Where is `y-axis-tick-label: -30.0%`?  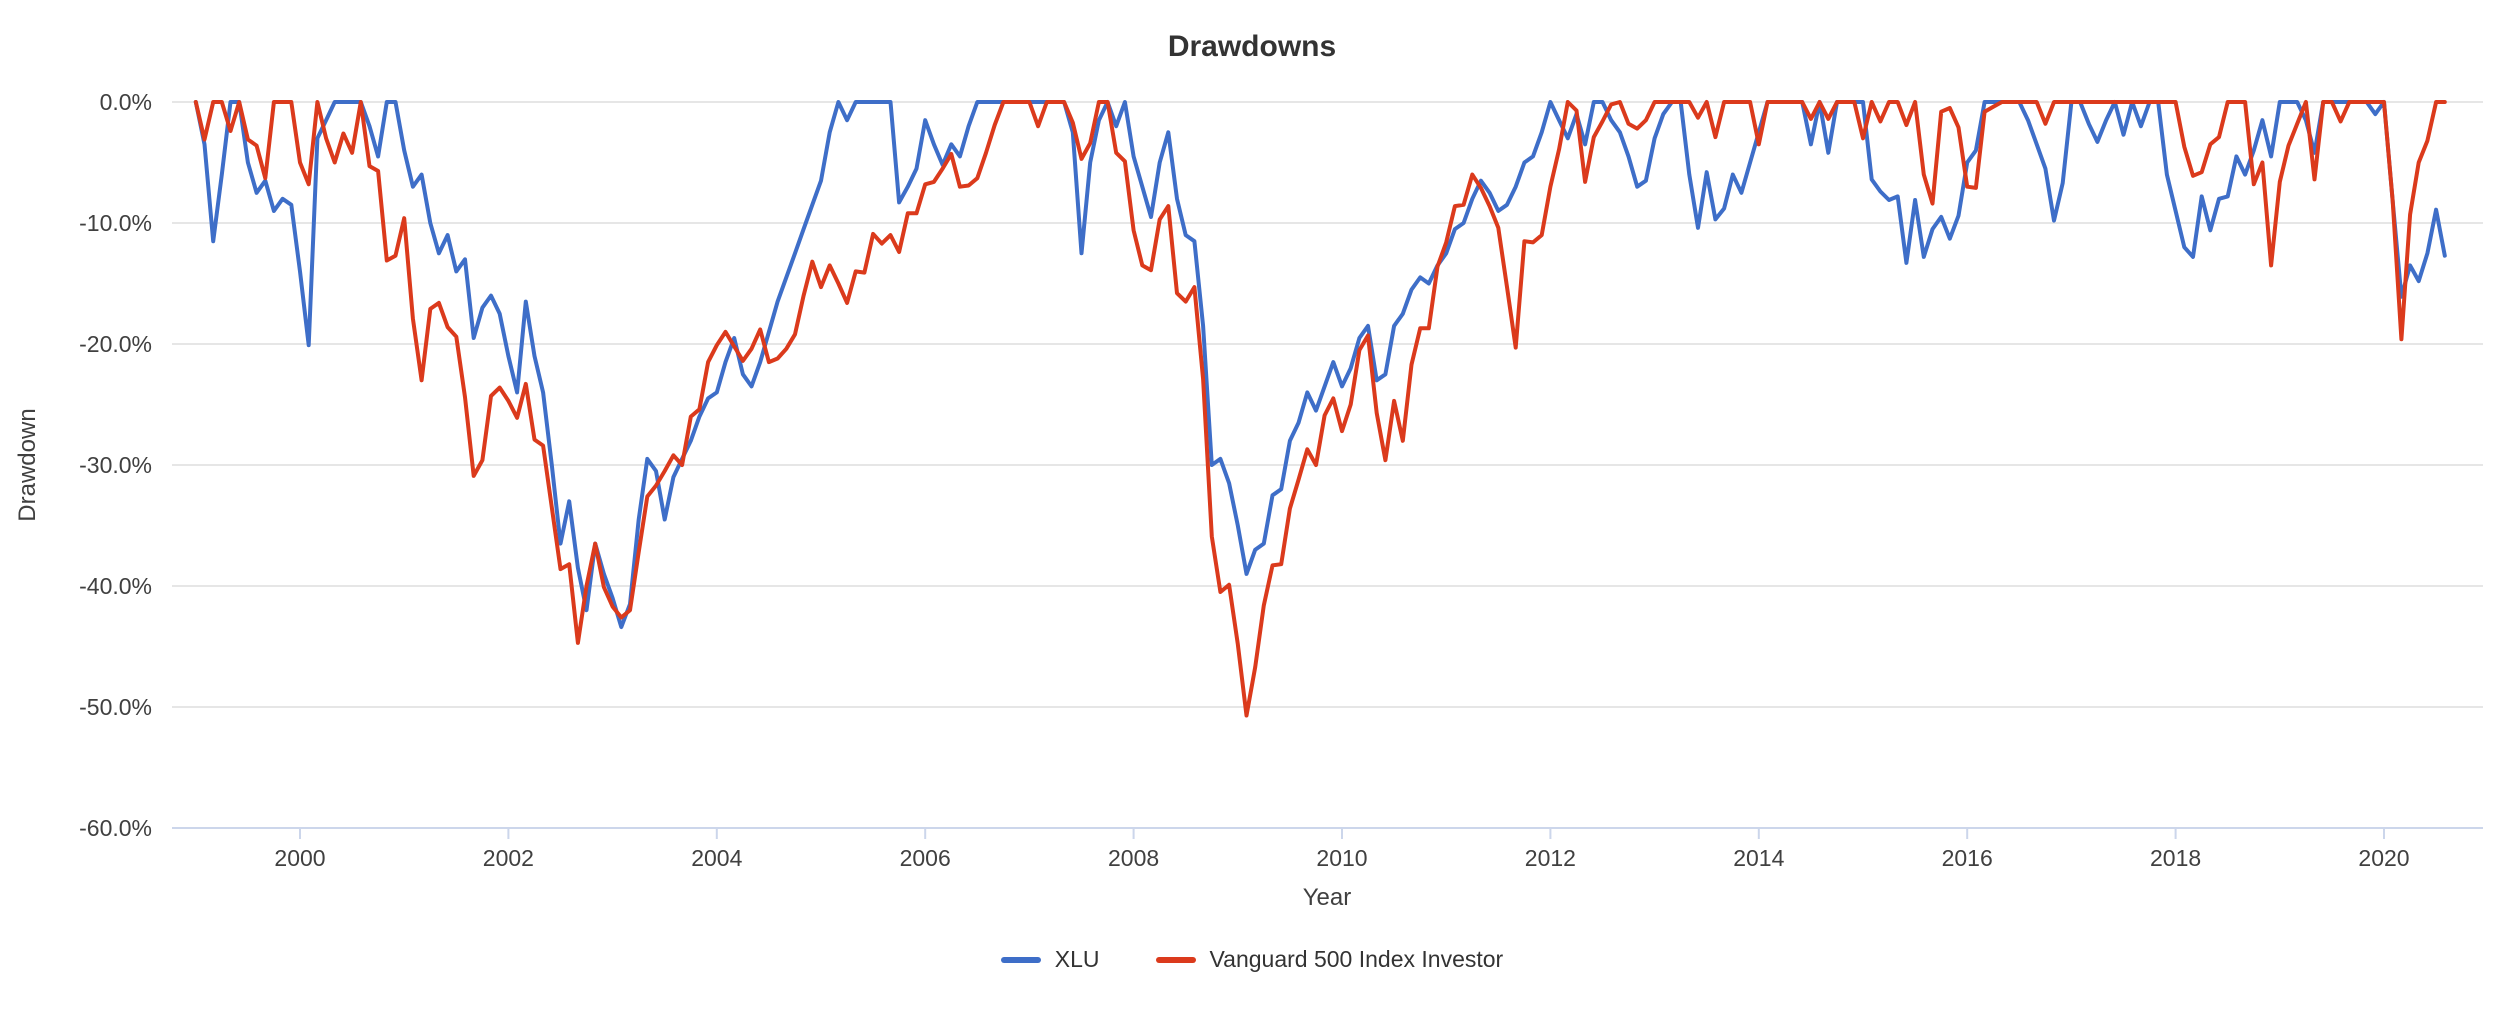 y-axis-tick-label: -30.0% is located at coordinates (115, 465).